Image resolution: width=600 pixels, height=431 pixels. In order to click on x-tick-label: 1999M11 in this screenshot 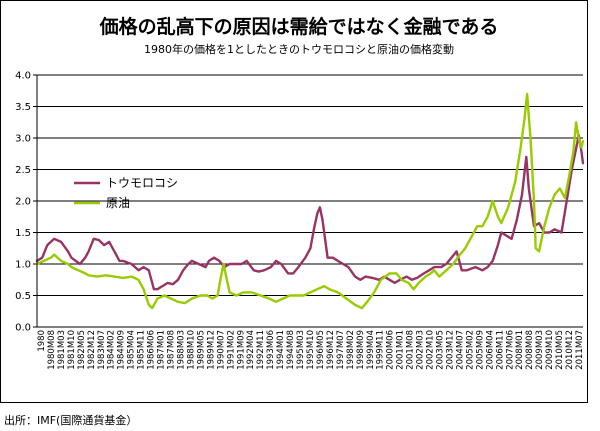, I will do `click(381, 350)`.